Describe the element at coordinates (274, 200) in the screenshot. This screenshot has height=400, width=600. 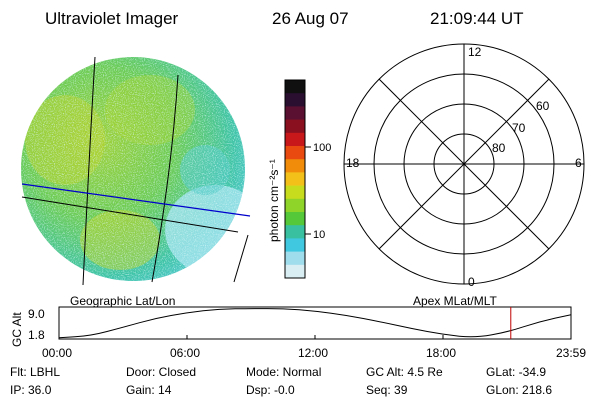
I see `colorbar-unit-label: photon cm⁻²s⁻¹` at that location.